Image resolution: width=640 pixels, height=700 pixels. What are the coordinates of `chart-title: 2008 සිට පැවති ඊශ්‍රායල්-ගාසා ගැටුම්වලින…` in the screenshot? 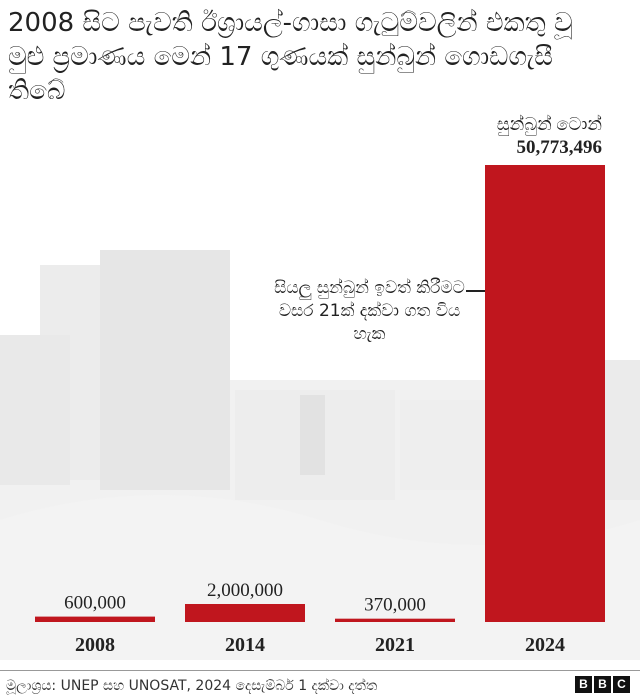 It's located at (290, 57).